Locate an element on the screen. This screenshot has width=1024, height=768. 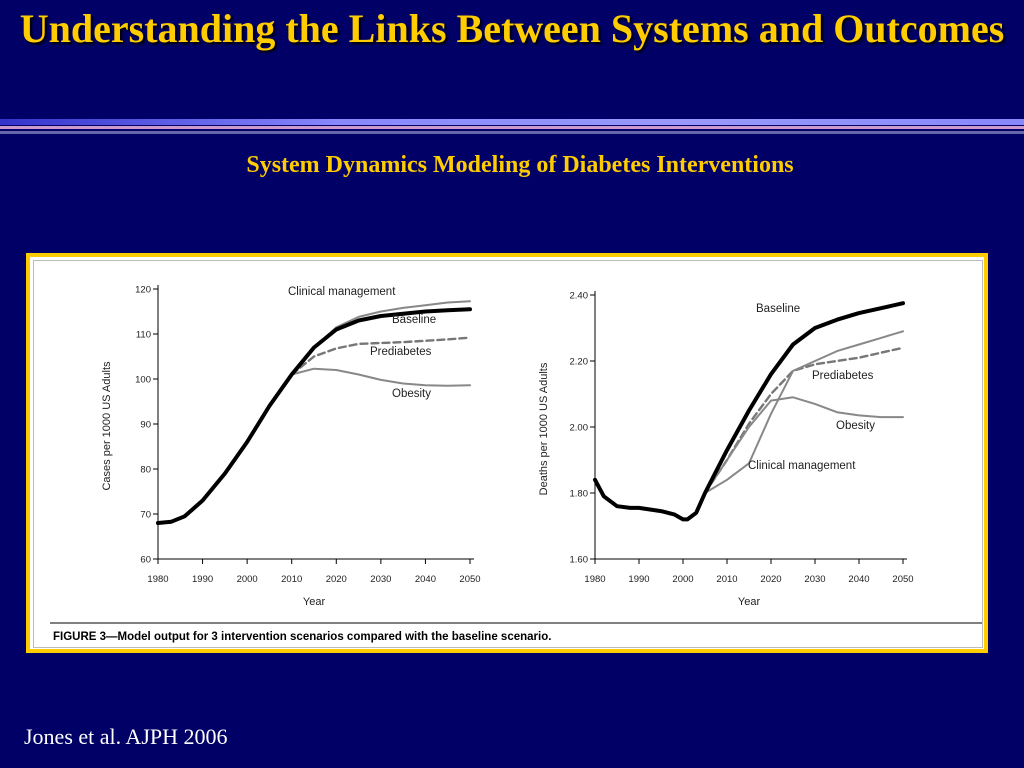
citation: Jones et al. AJPH 2006 is located at coordinates (126, 736).